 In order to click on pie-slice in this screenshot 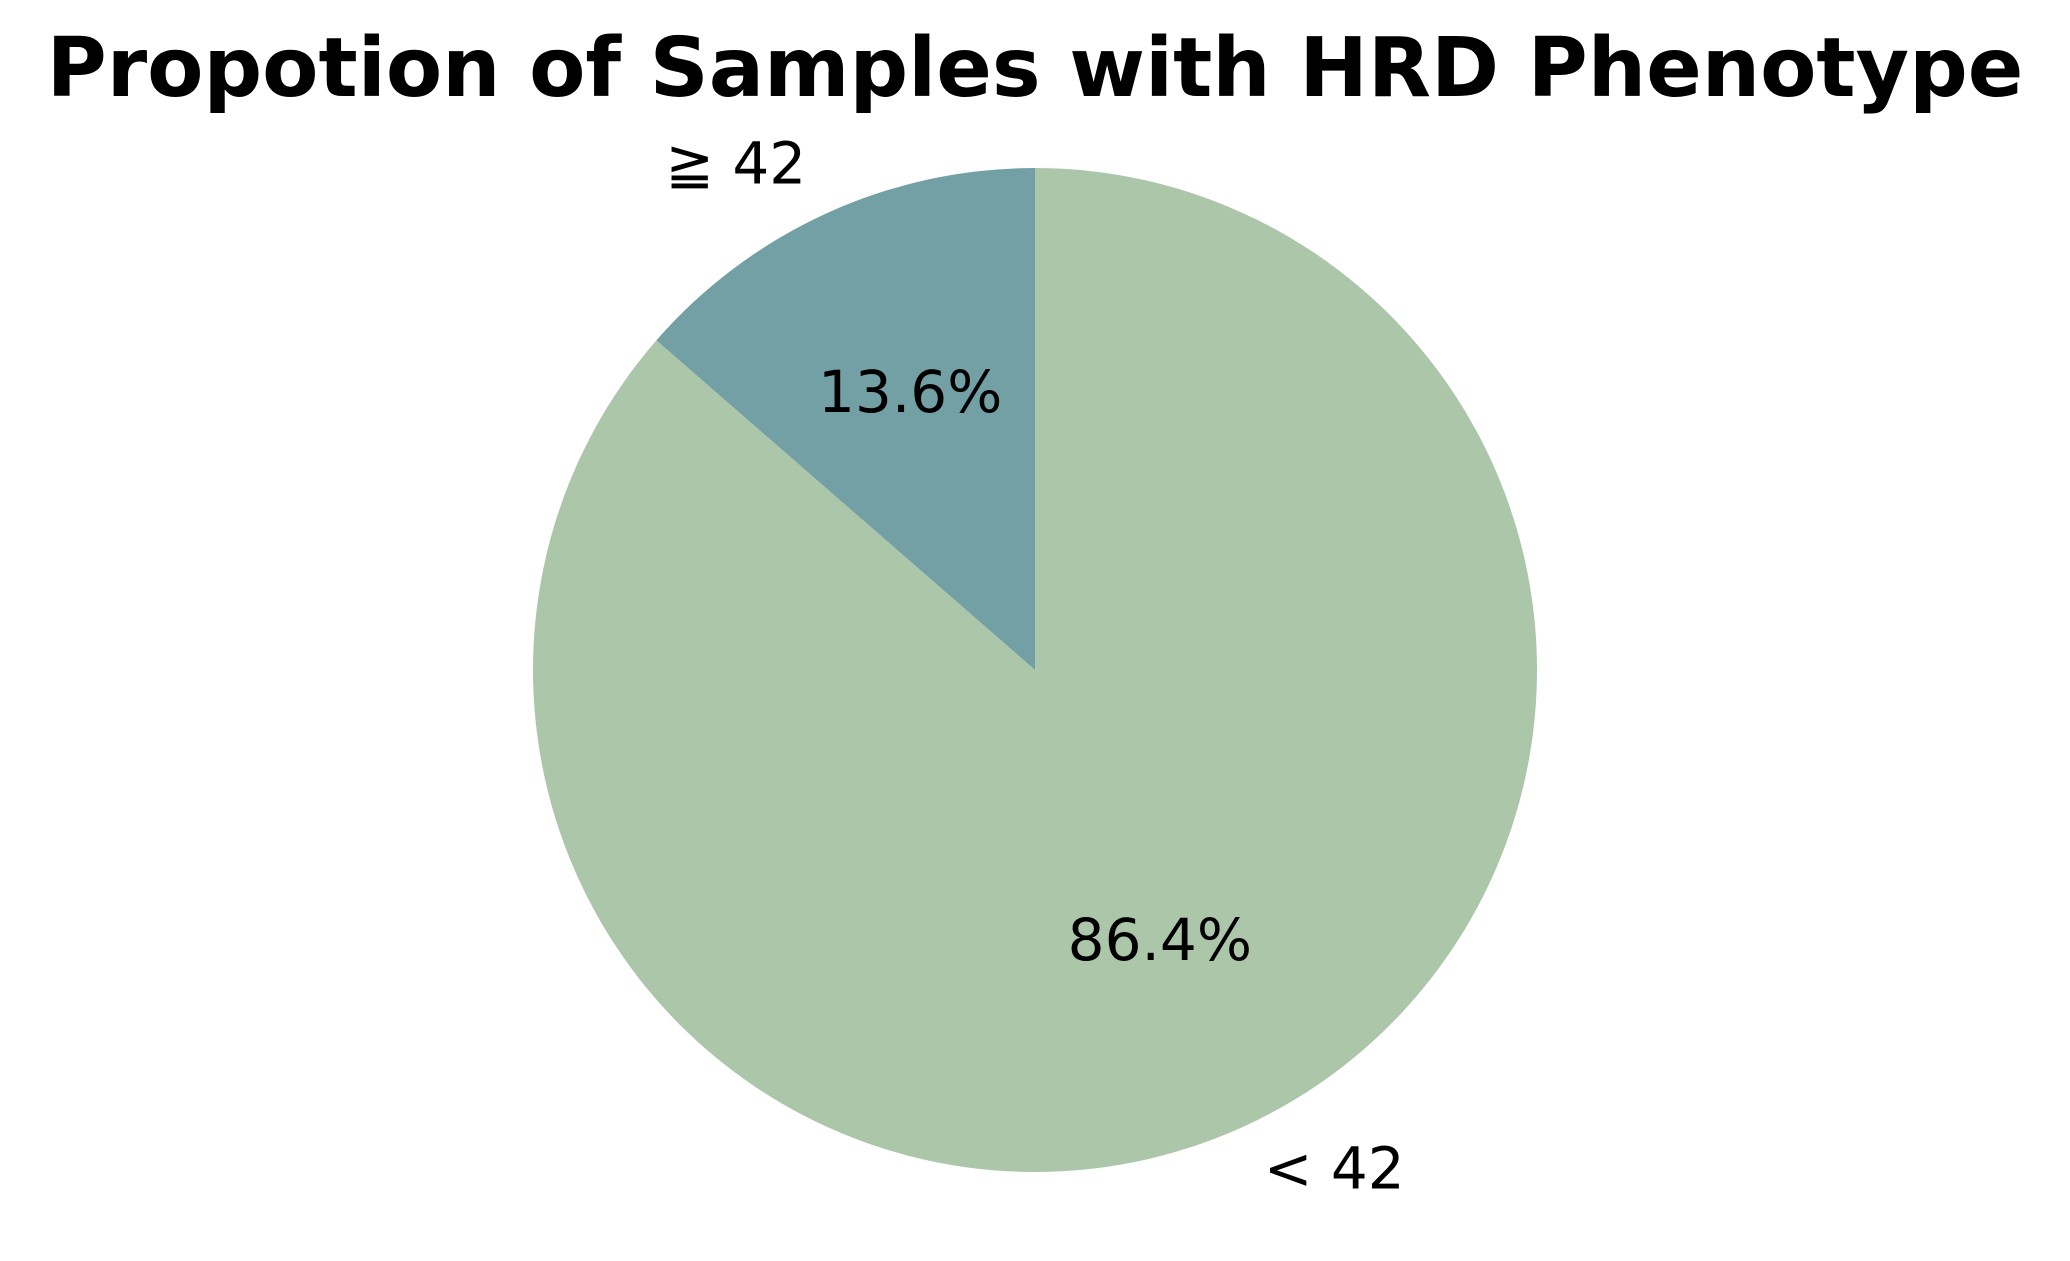, I will do `click(845, 419)`.